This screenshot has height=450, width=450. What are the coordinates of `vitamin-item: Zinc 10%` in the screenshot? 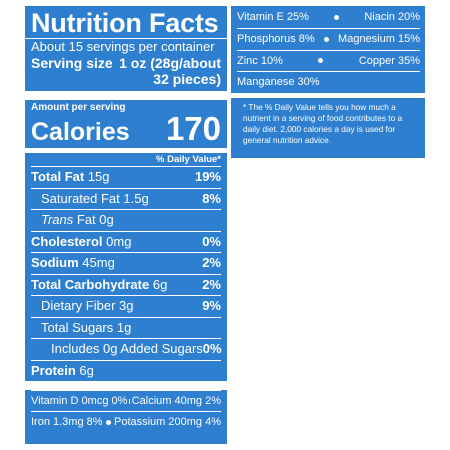 It's located at (260, 60).